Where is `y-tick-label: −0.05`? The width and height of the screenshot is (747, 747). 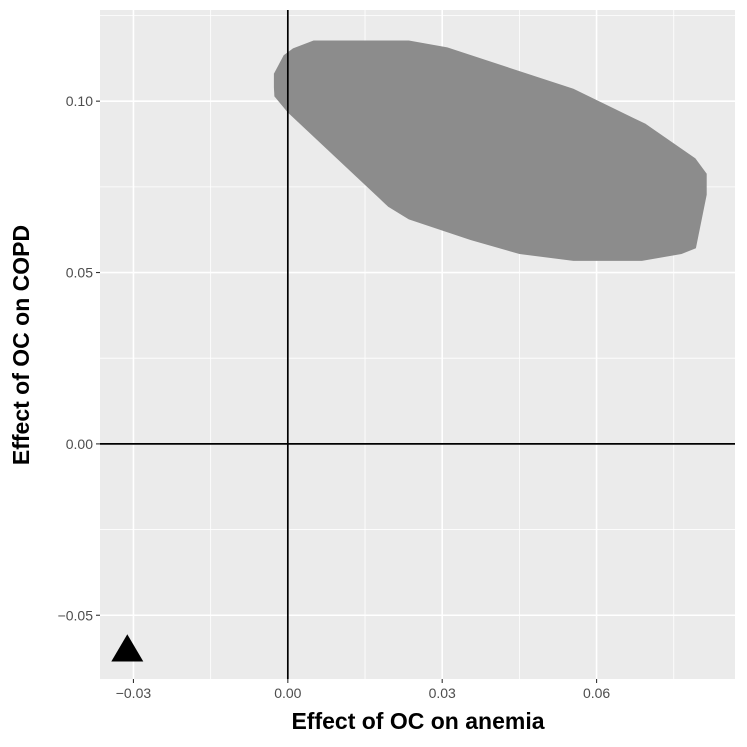
y-tick-label: −0.05 is located at coordinates (76, 615).